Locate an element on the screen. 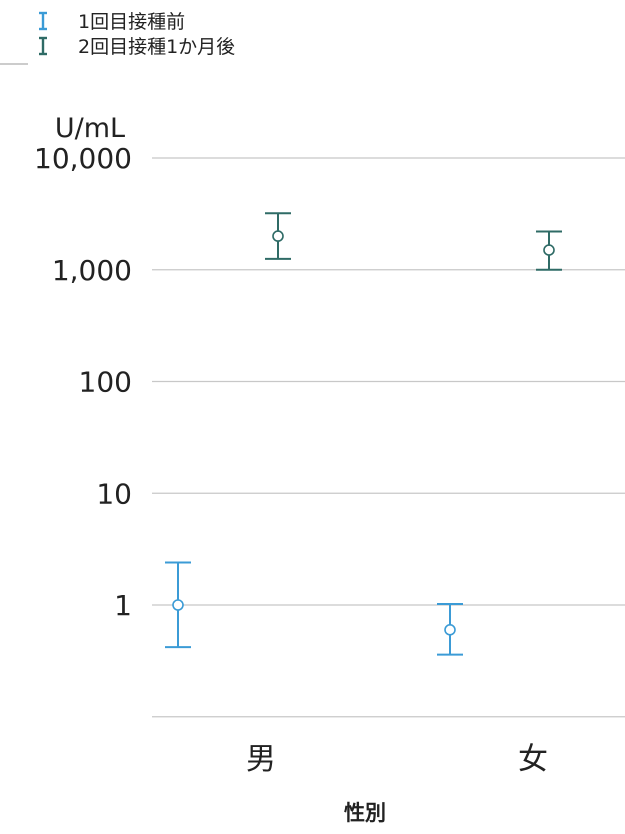 The width and height of the screenshot is (625, 834). y-tick-label: 10 is located at coordinates (114, 493).